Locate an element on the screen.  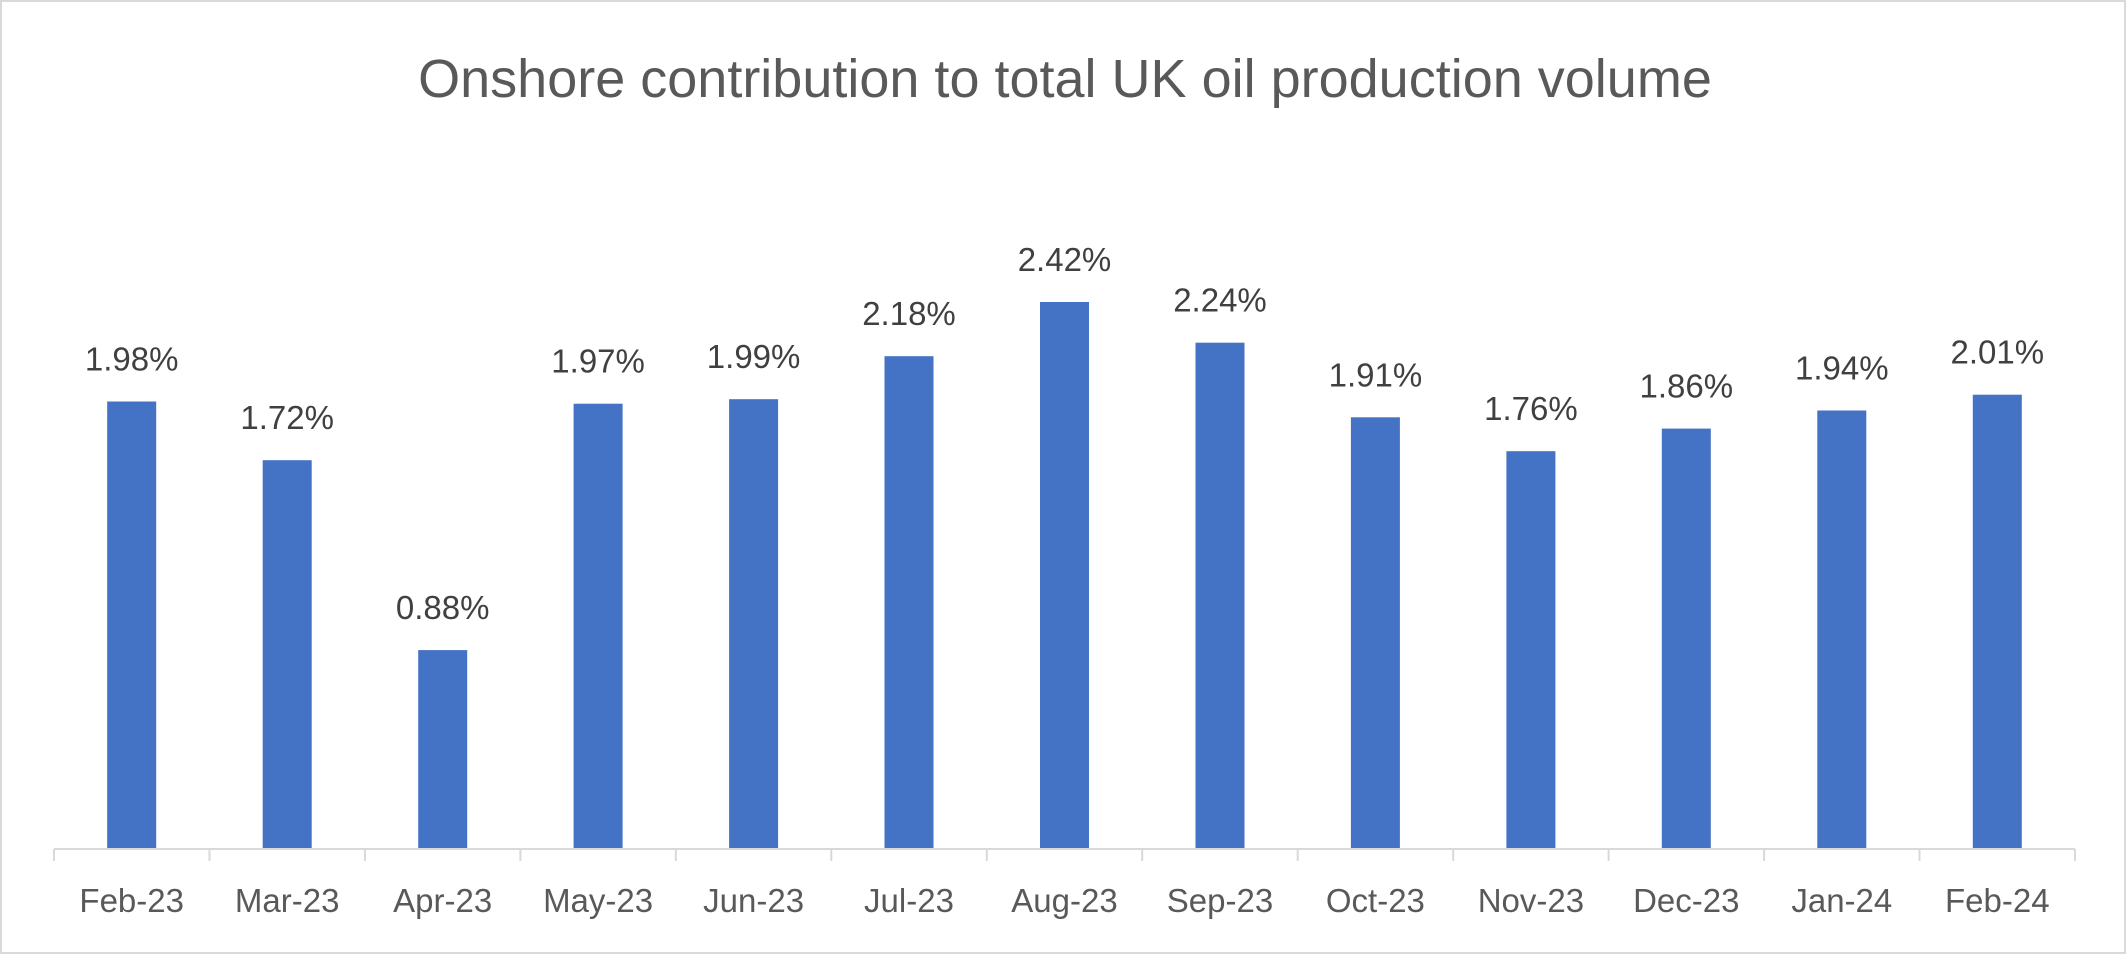
tick-label-Oct-23: Oct-23 is located at coordinates (1375, 900).